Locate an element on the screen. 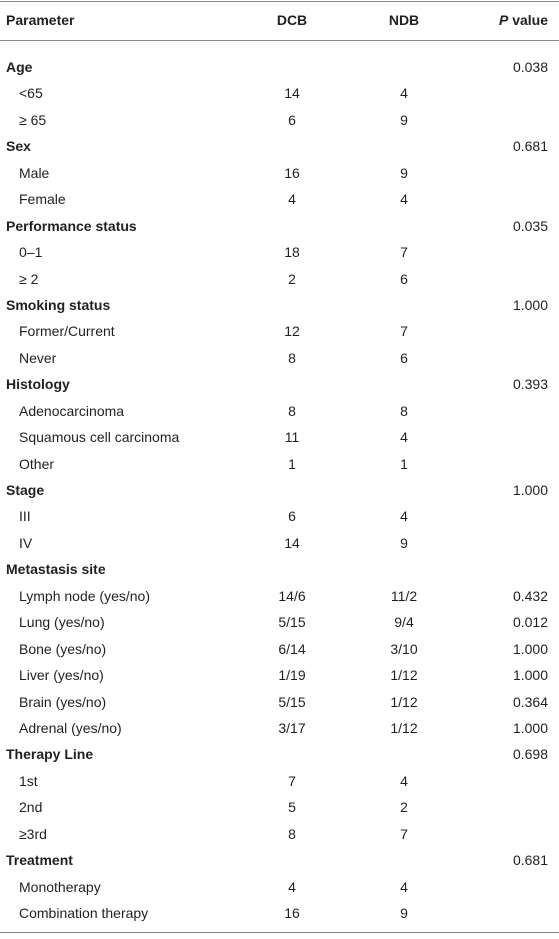 Image resolution: width=559 pixels, height=939 pixels. group-label: Therapy Line is located at coordinates (50, 754).